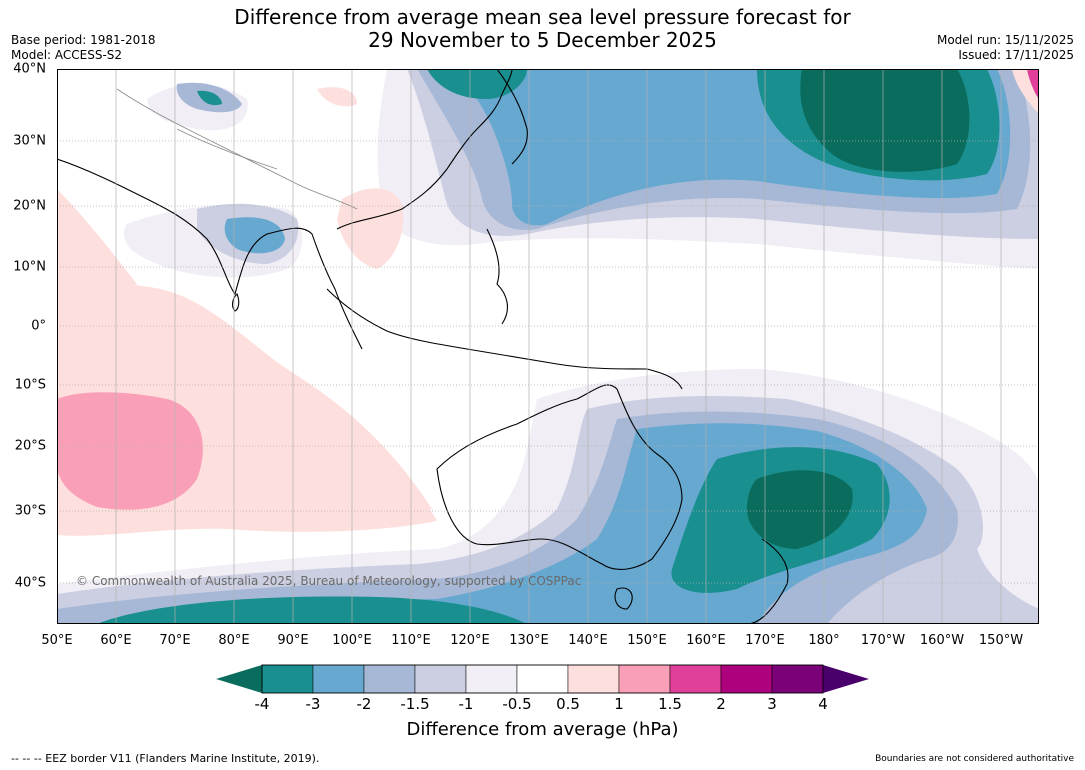 The height and width of the screenshot is (770, 1085). I want to click on latitude-tick-label: 40°N, so click(29, 69).